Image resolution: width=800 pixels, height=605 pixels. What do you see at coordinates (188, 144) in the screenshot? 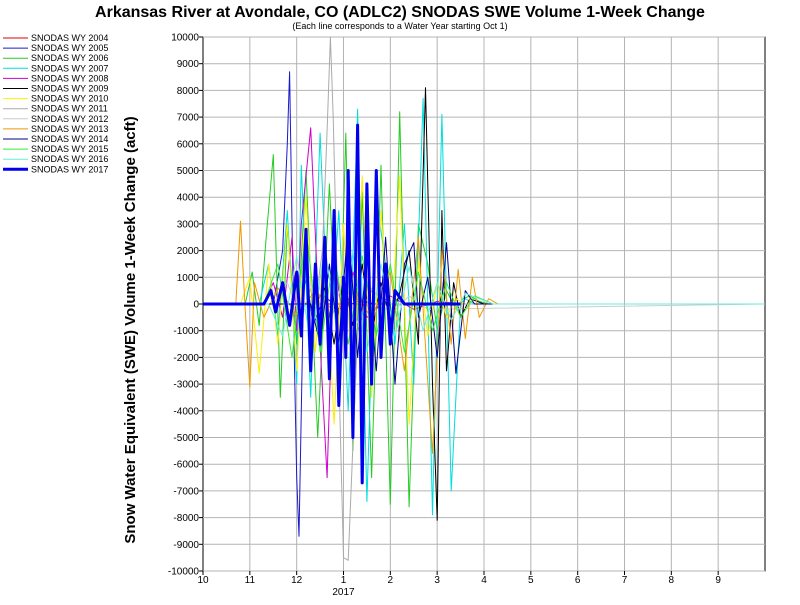
I see `y-tick-label: 6000` at bounding box center [188, 144].